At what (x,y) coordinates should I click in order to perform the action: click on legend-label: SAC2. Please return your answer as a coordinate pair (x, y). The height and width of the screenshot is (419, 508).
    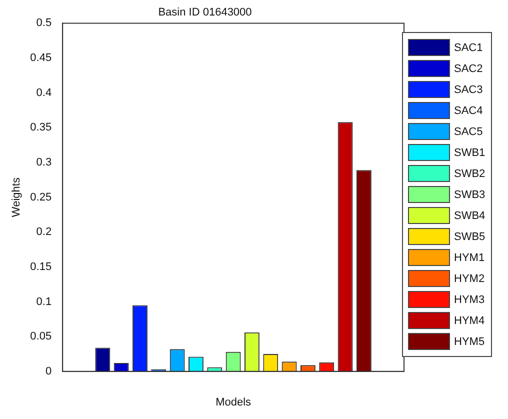
    Looking at the image, I should click on (468, 68).